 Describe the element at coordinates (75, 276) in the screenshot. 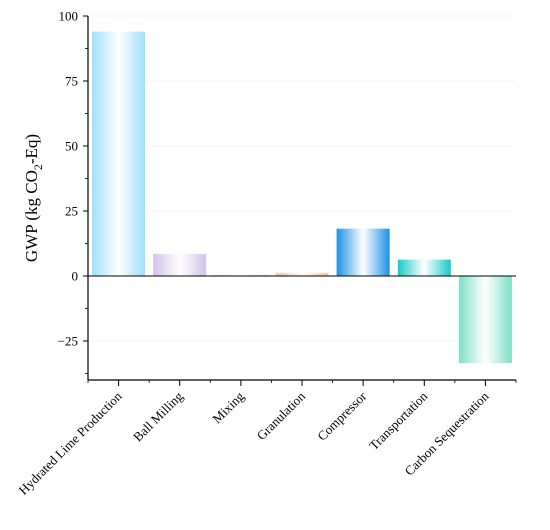

I see `y-tick-label: 0` at that location.